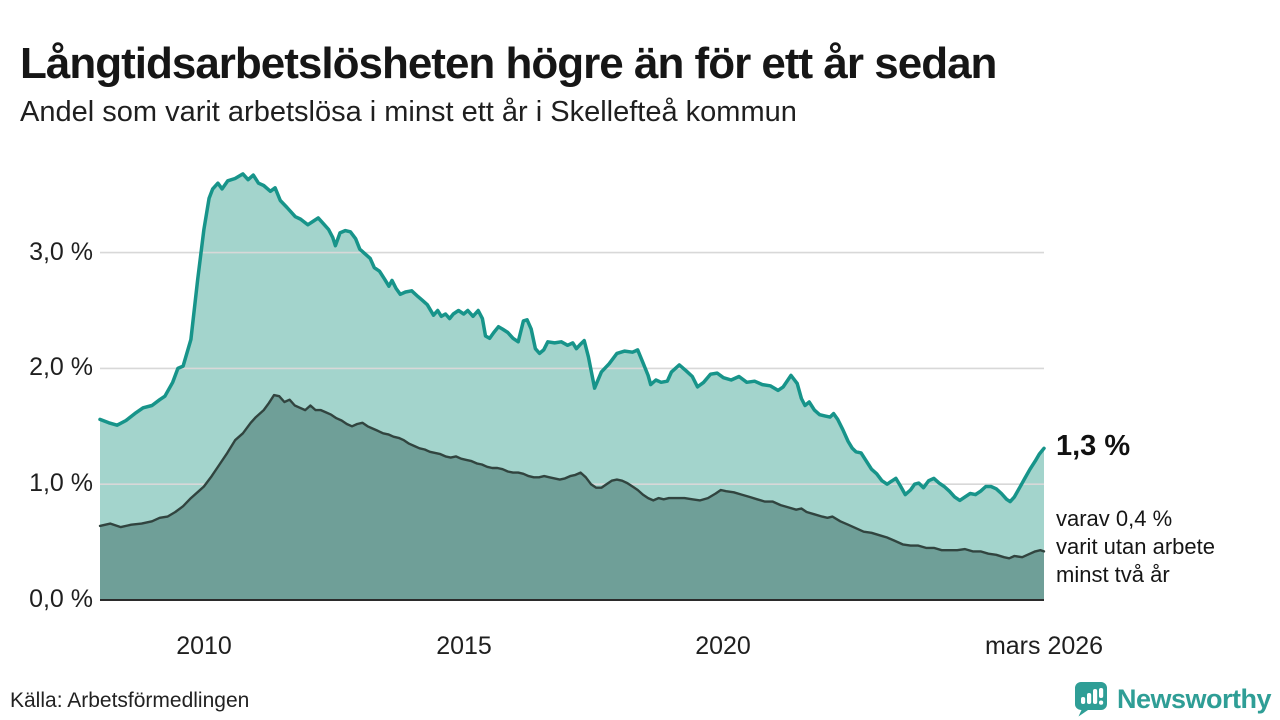  I want to click on newsworthy-logo-link: Newsworthy, so click(1173, 699).